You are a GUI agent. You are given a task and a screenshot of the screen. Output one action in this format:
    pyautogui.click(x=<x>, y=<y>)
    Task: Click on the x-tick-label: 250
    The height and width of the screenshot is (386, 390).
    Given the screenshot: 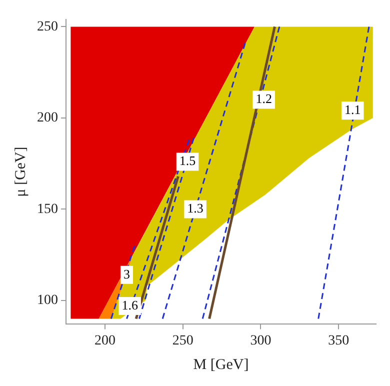 What is the action you would take?
    pyautogui.click(x=183, y=340)
    